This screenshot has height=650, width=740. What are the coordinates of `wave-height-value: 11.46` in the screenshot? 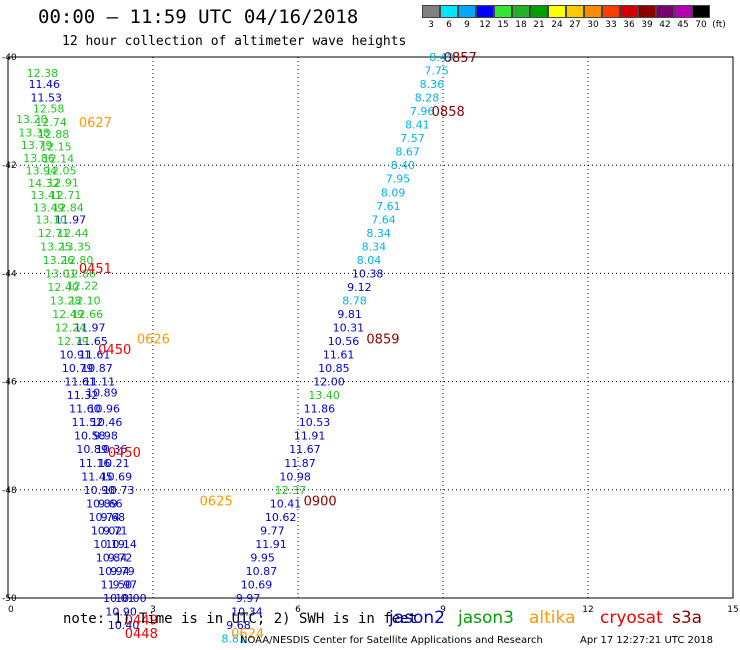 It's located at (45, 84).